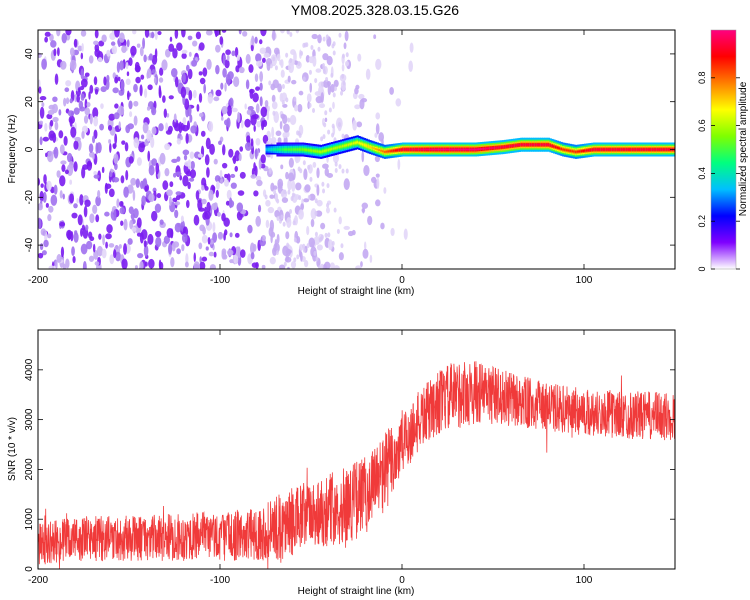 Image resolution: width=750 pixels, height=600 pixels. Describe the element at coordinates (723, 149) in the screenshot. I see `colorbar-frame` at that location.